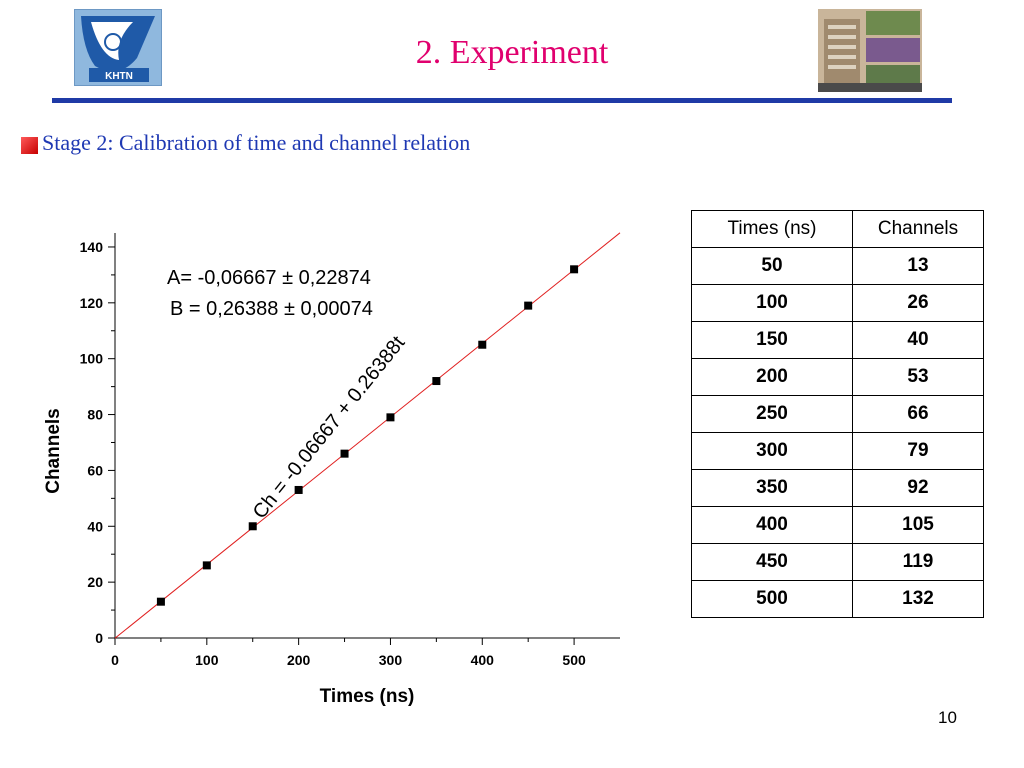 The width and height of the screenshot is (1024, 768). Describe the element at coordinates (391, 660) in the screenshot. I see `x-tick-label: 300` at that location.